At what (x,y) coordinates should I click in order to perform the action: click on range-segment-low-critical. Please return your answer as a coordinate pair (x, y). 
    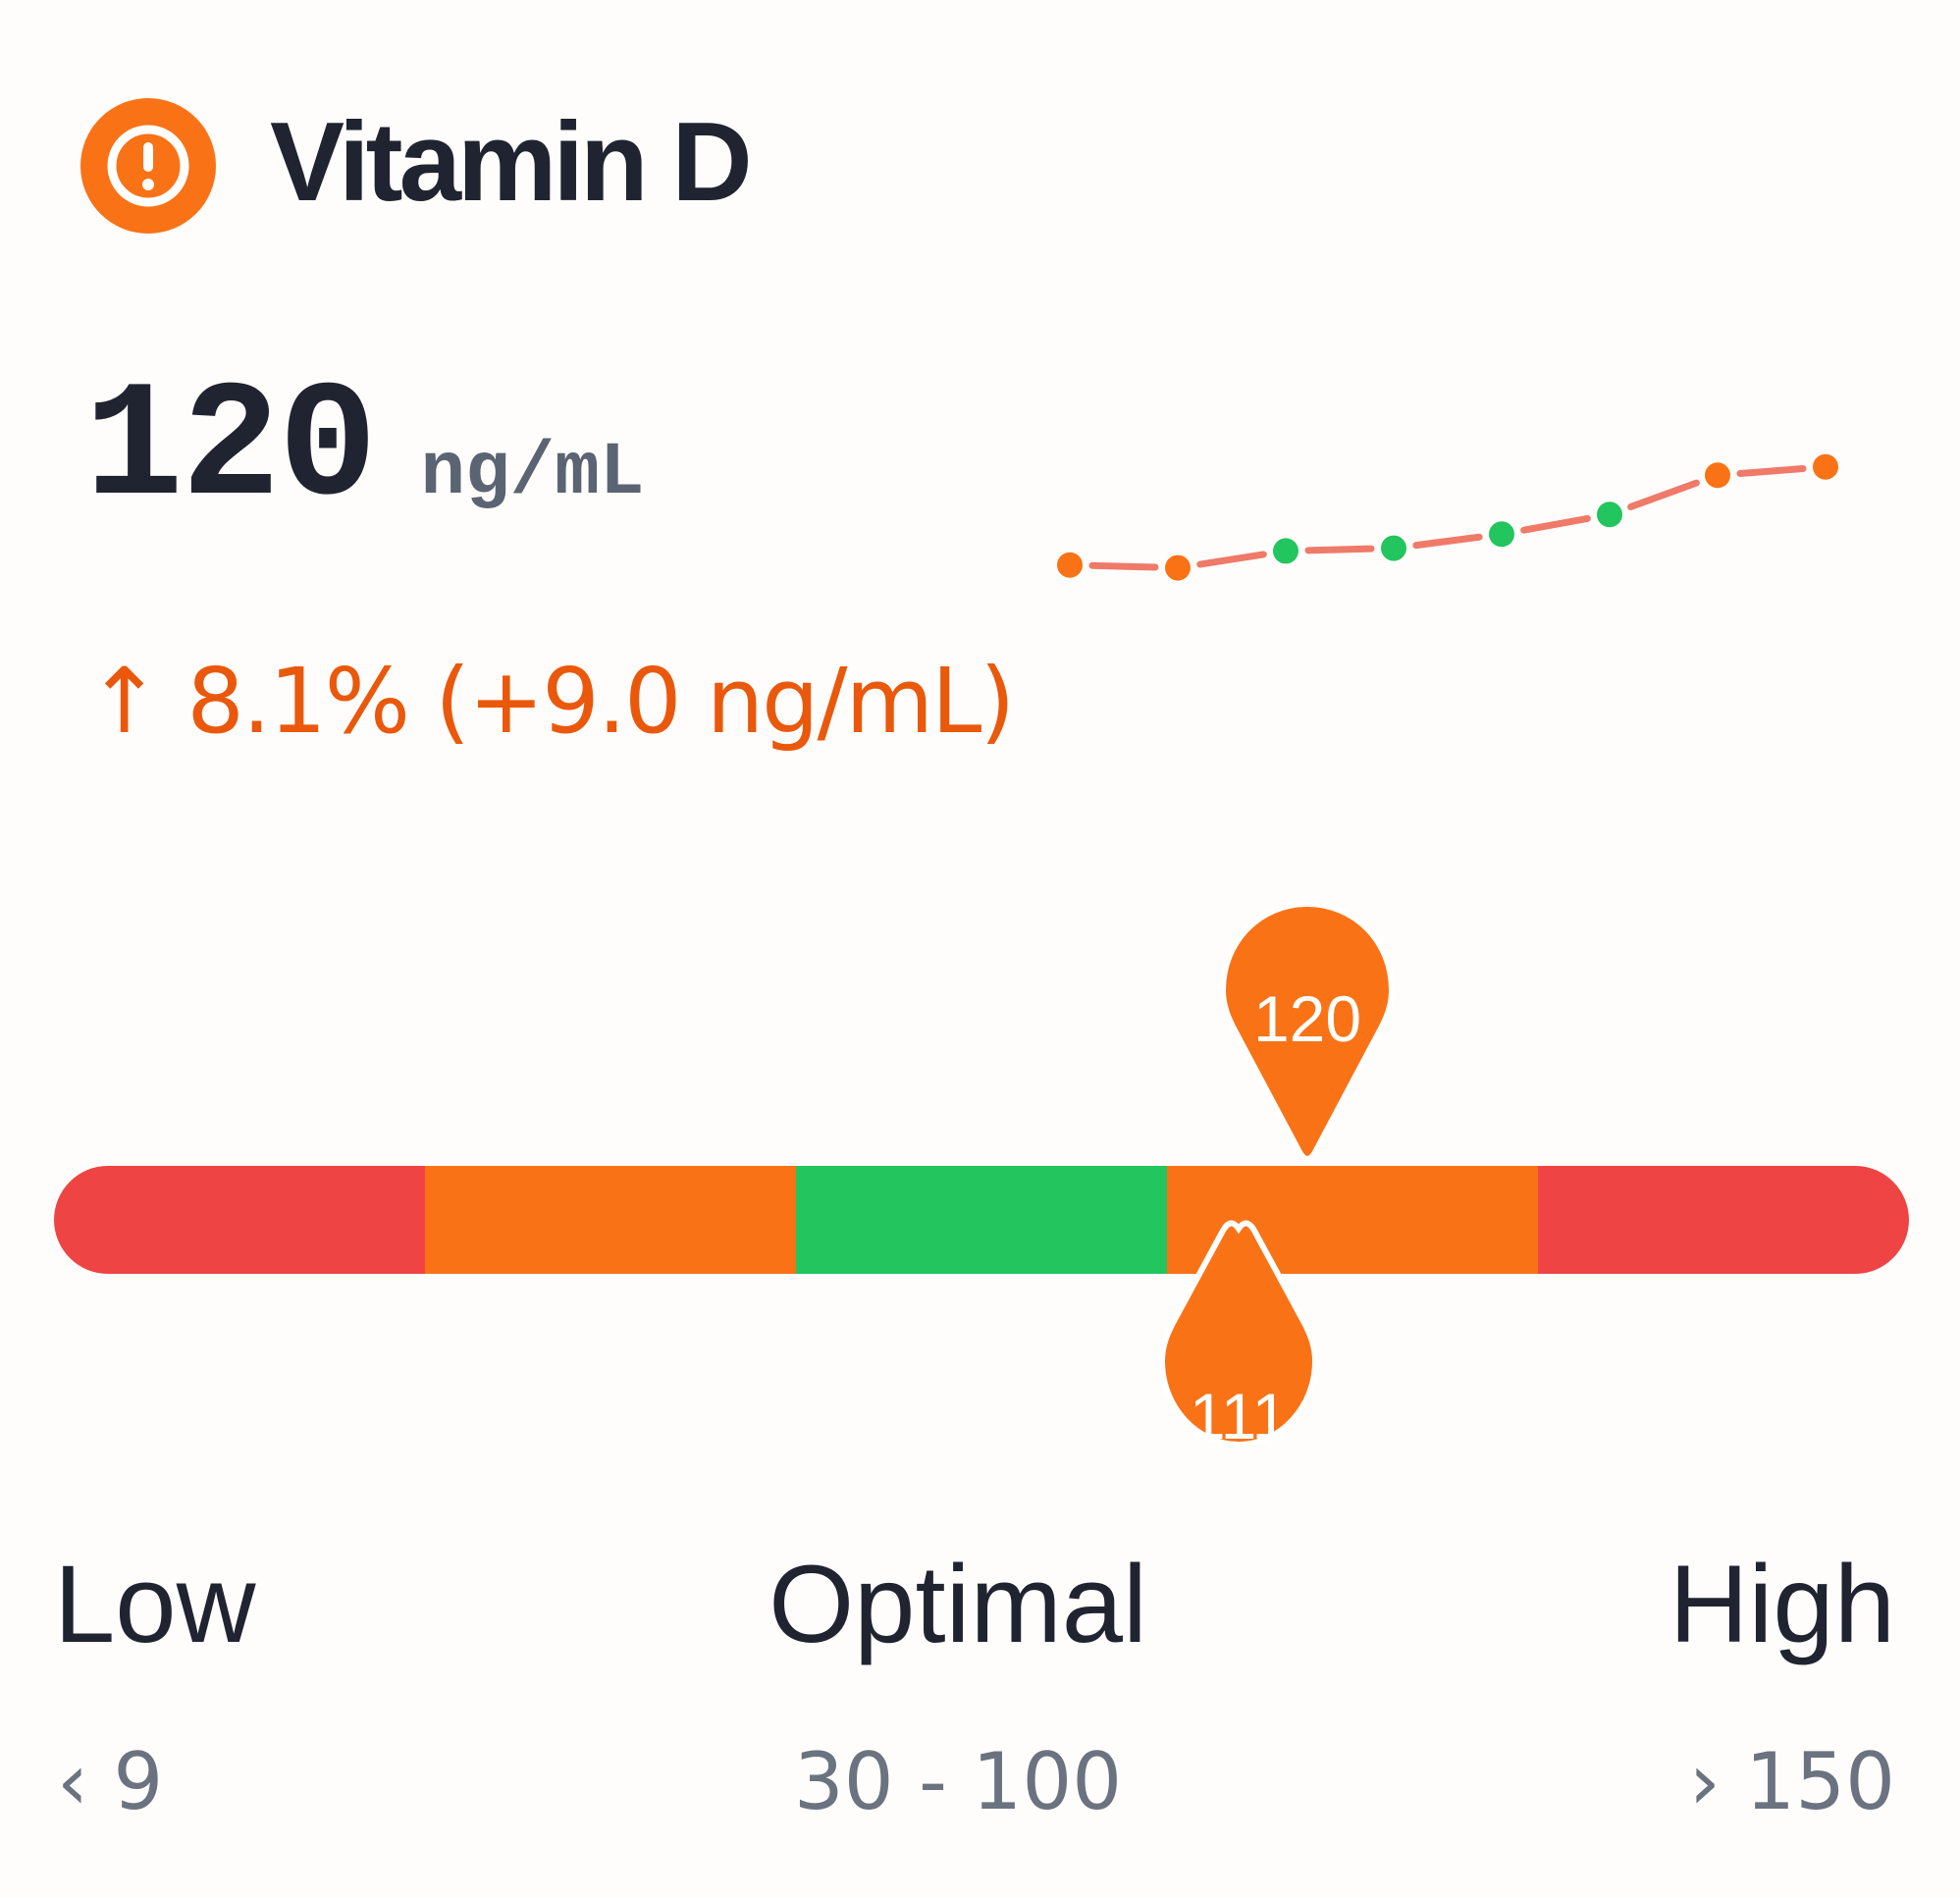
    Looking at the image, I should click on (240, 1220).